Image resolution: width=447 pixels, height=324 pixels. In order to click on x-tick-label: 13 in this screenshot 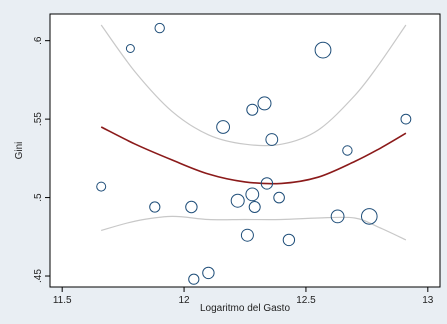, I will do `click(428, 300)`.